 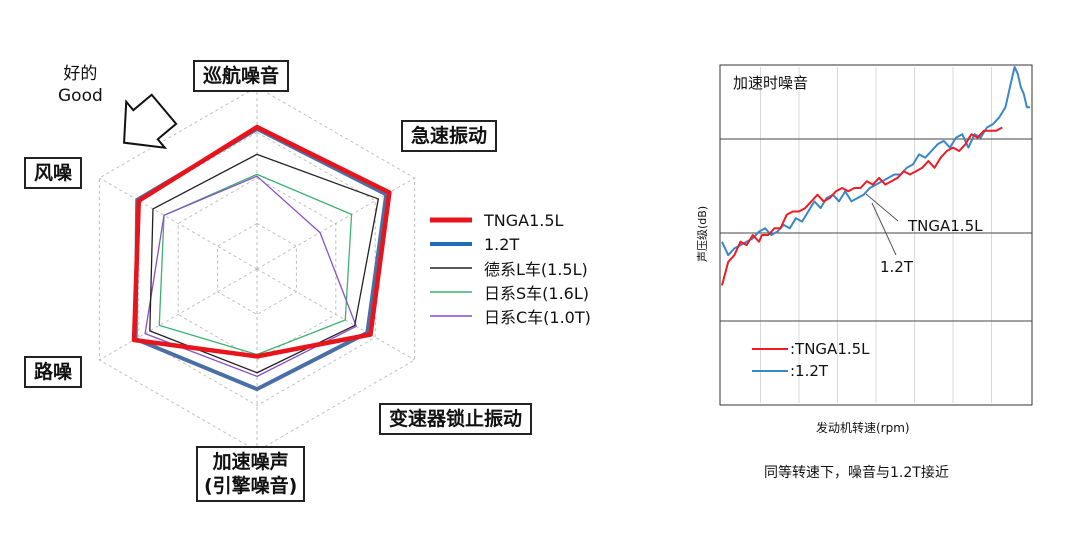 What do you see at coordinates (150, 121) in the screenshot?
I see `good-arrow-icon` at bounding box center [150, 121].